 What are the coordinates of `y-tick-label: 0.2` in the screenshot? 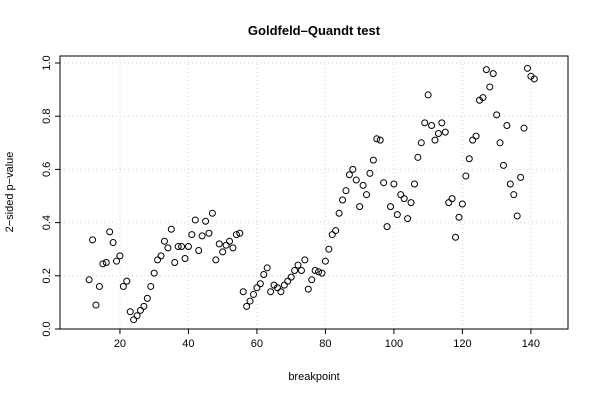 It's located at (47, 275).